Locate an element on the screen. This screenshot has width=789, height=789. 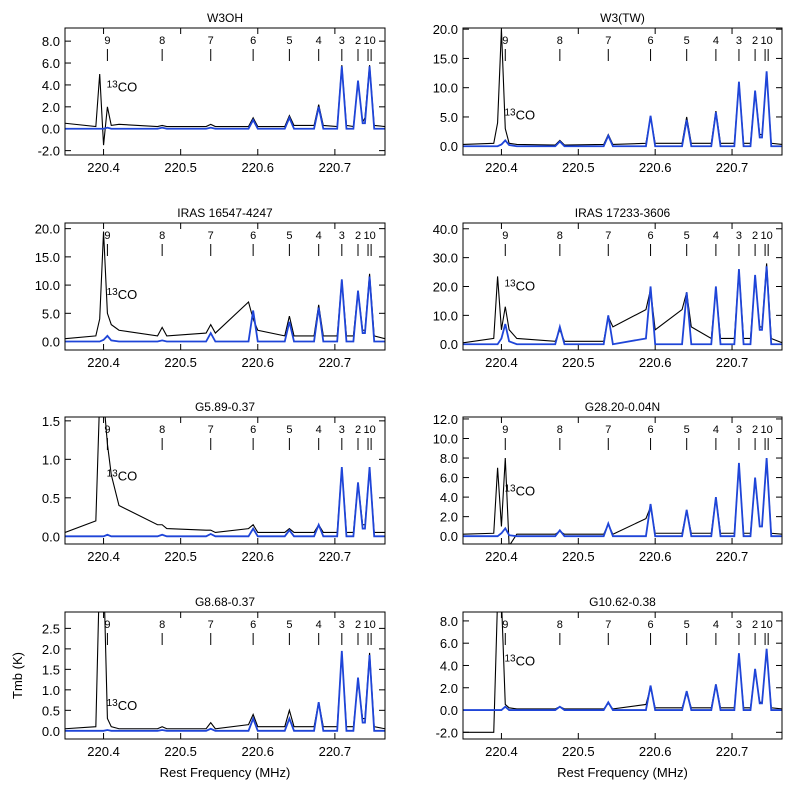
y-tick-label: 15.0 is located at coordinates (47, 257).